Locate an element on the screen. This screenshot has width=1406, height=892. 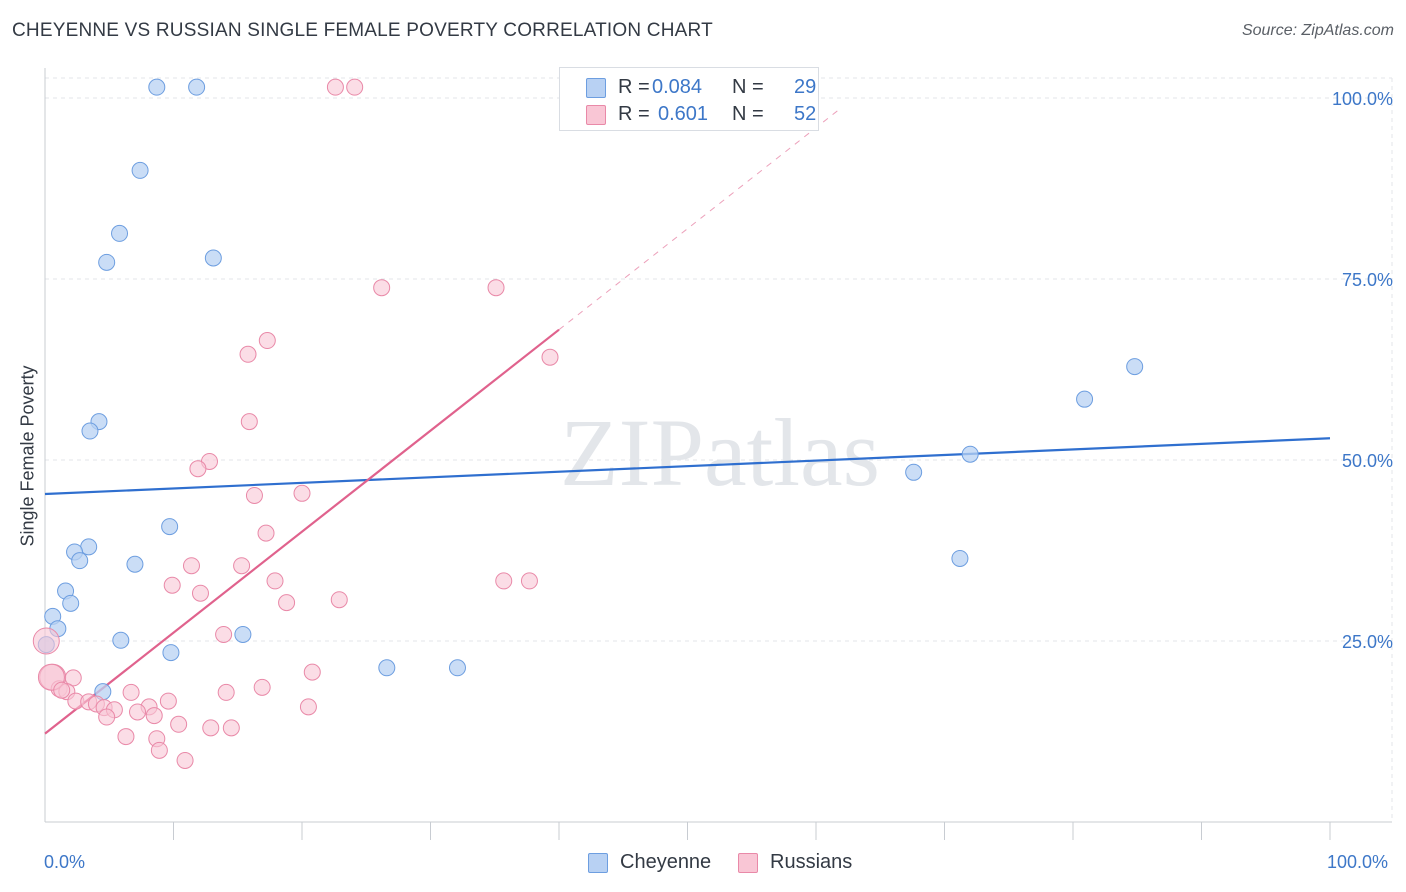
x-axis-min-label: 0.0% is located at coordinates (65, 862).